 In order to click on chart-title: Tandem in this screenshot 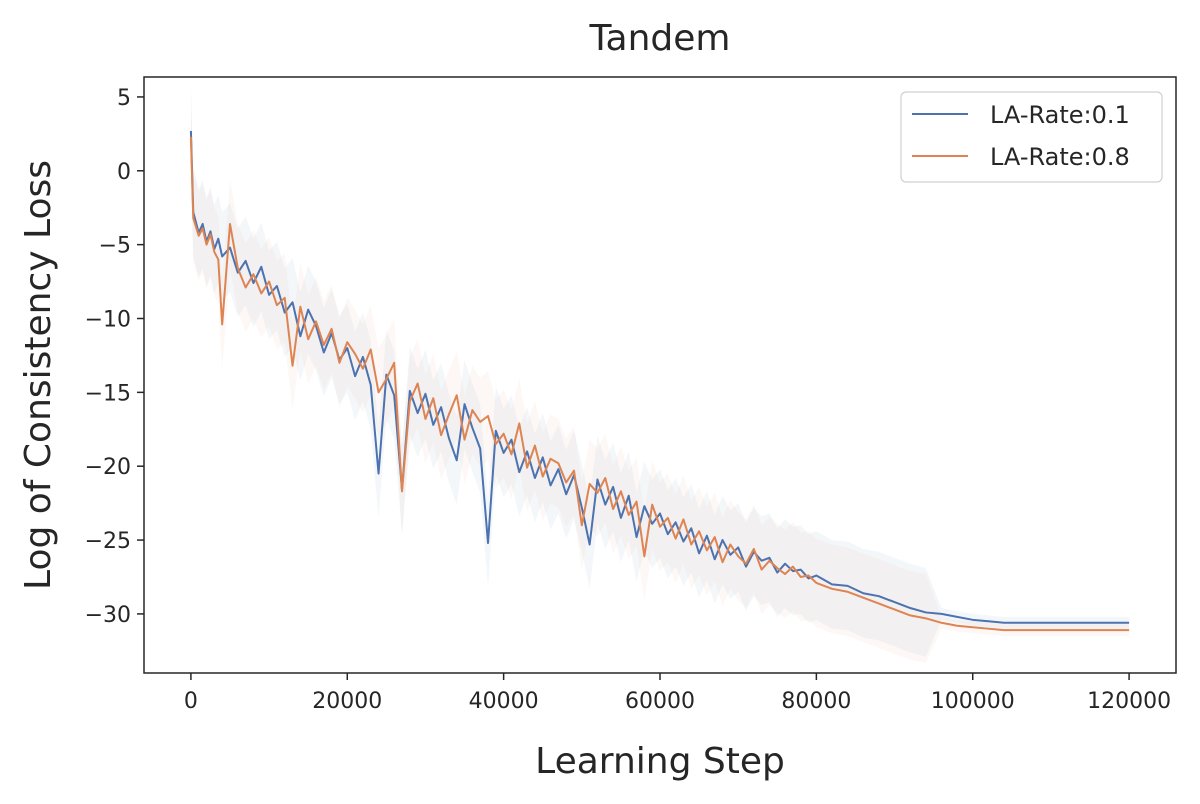, I will do `click(660, 38)`.